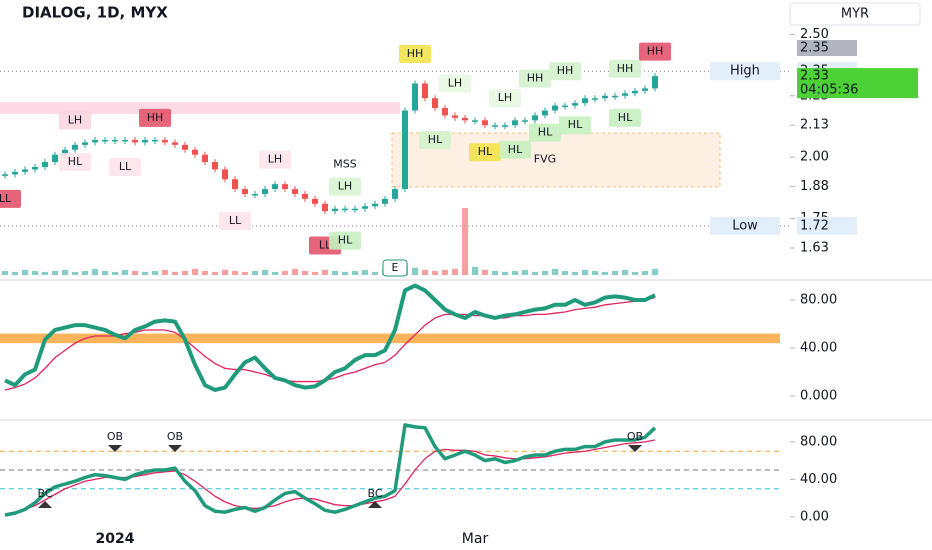 This screenshot has width=932, height=550. What do you see at coordinates (814, 34) in the screenshot?
I see `y-tick-label: 2.50` at bounding box center [814, 34].